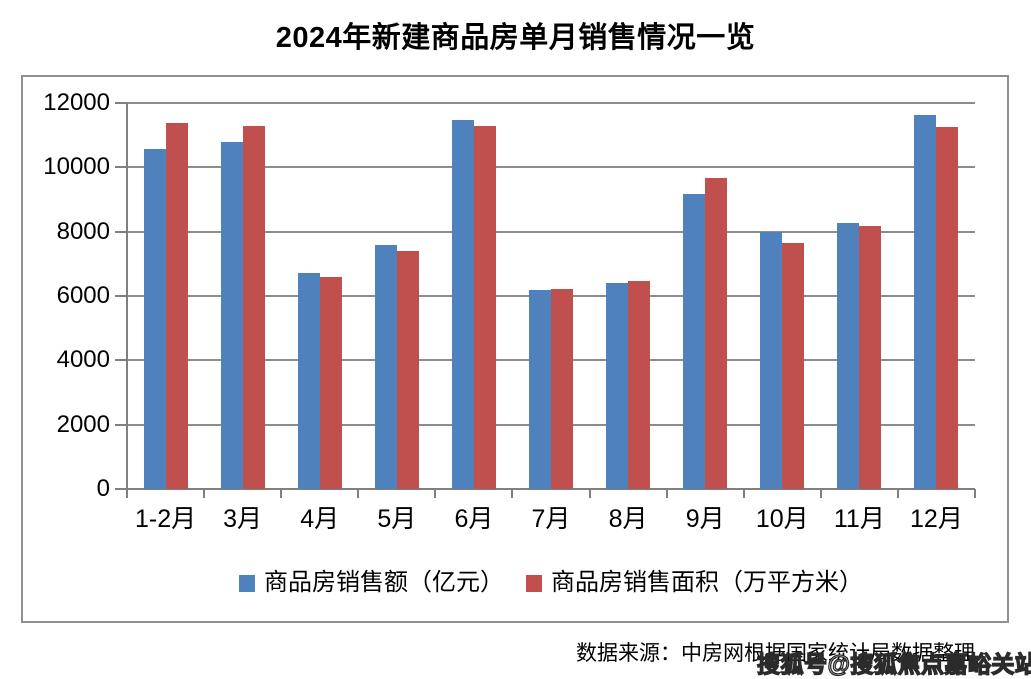 This screenshot has height=679, width=1031. I want to click on y-axis-label: 6000, so click(83, 295).